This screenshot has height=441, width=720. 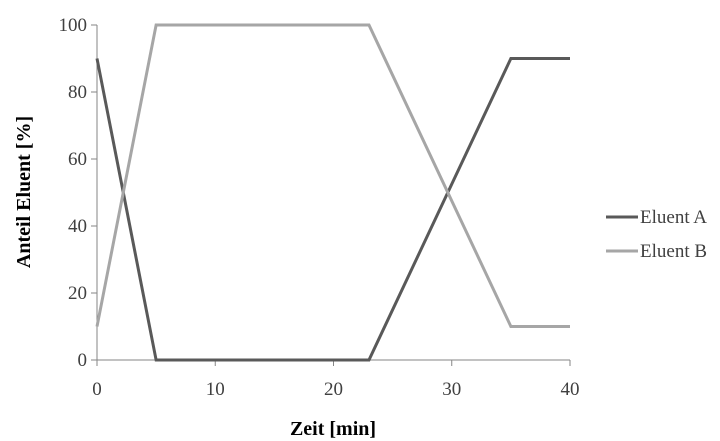 What do you see at coordinates (77, 92) in the screenshot?
I see `y-tick-label: 80` at bounding box center [77, 92].